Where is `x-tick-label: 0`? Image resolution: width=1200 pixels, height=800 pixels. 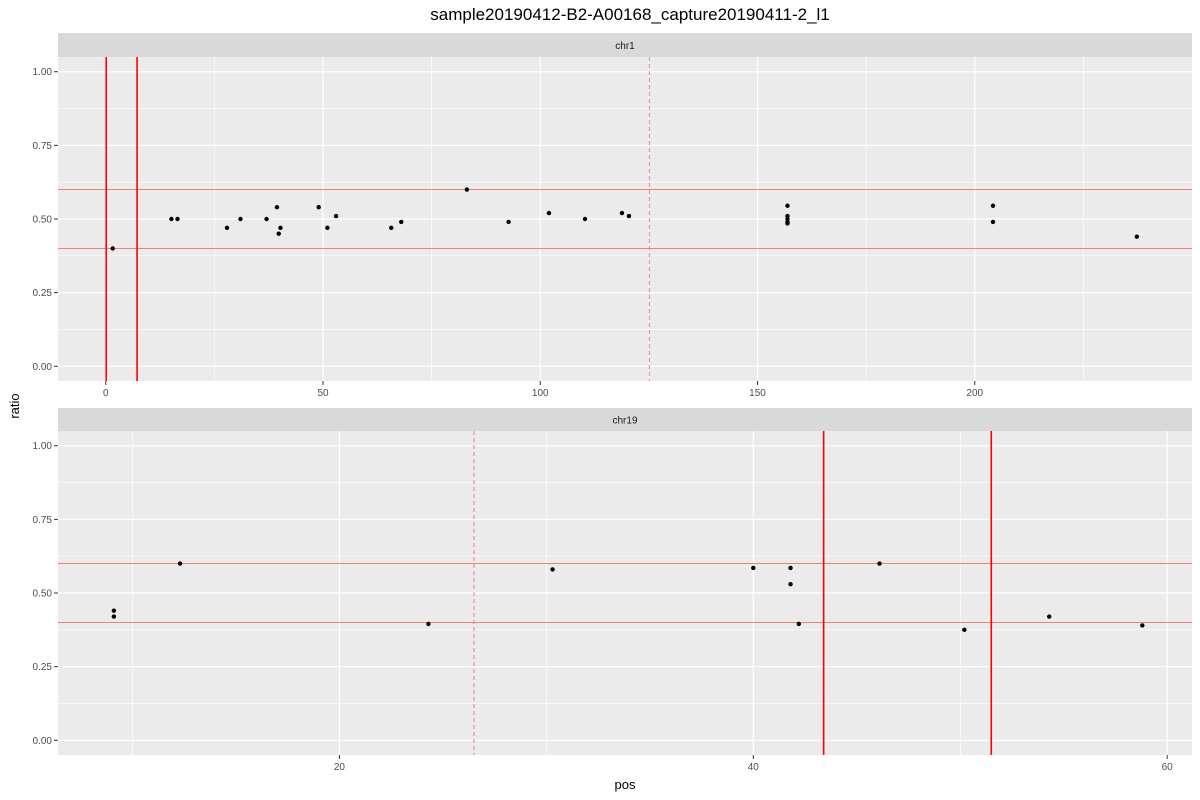
x-tick-label: 0 is located at coordinates (106, 393).